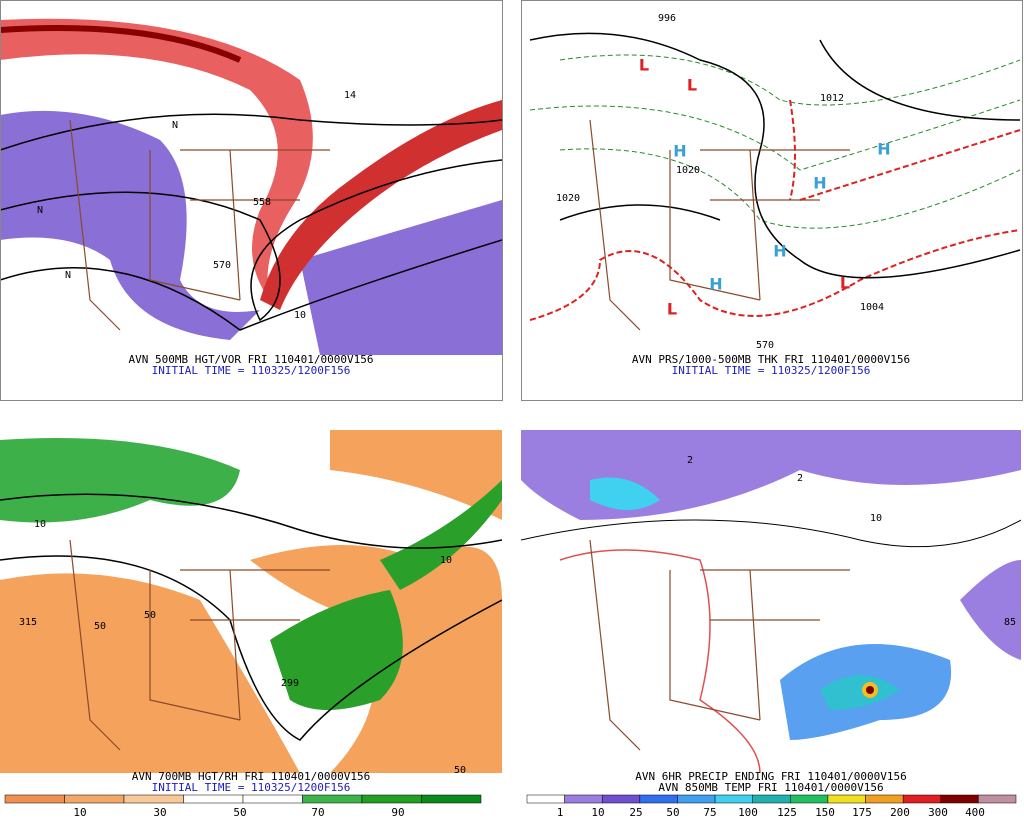 The image size is (1024, 819). Describe the element at coordinates (635, 812) in the screenshot. I see `colorbar-label: 25` at that location.